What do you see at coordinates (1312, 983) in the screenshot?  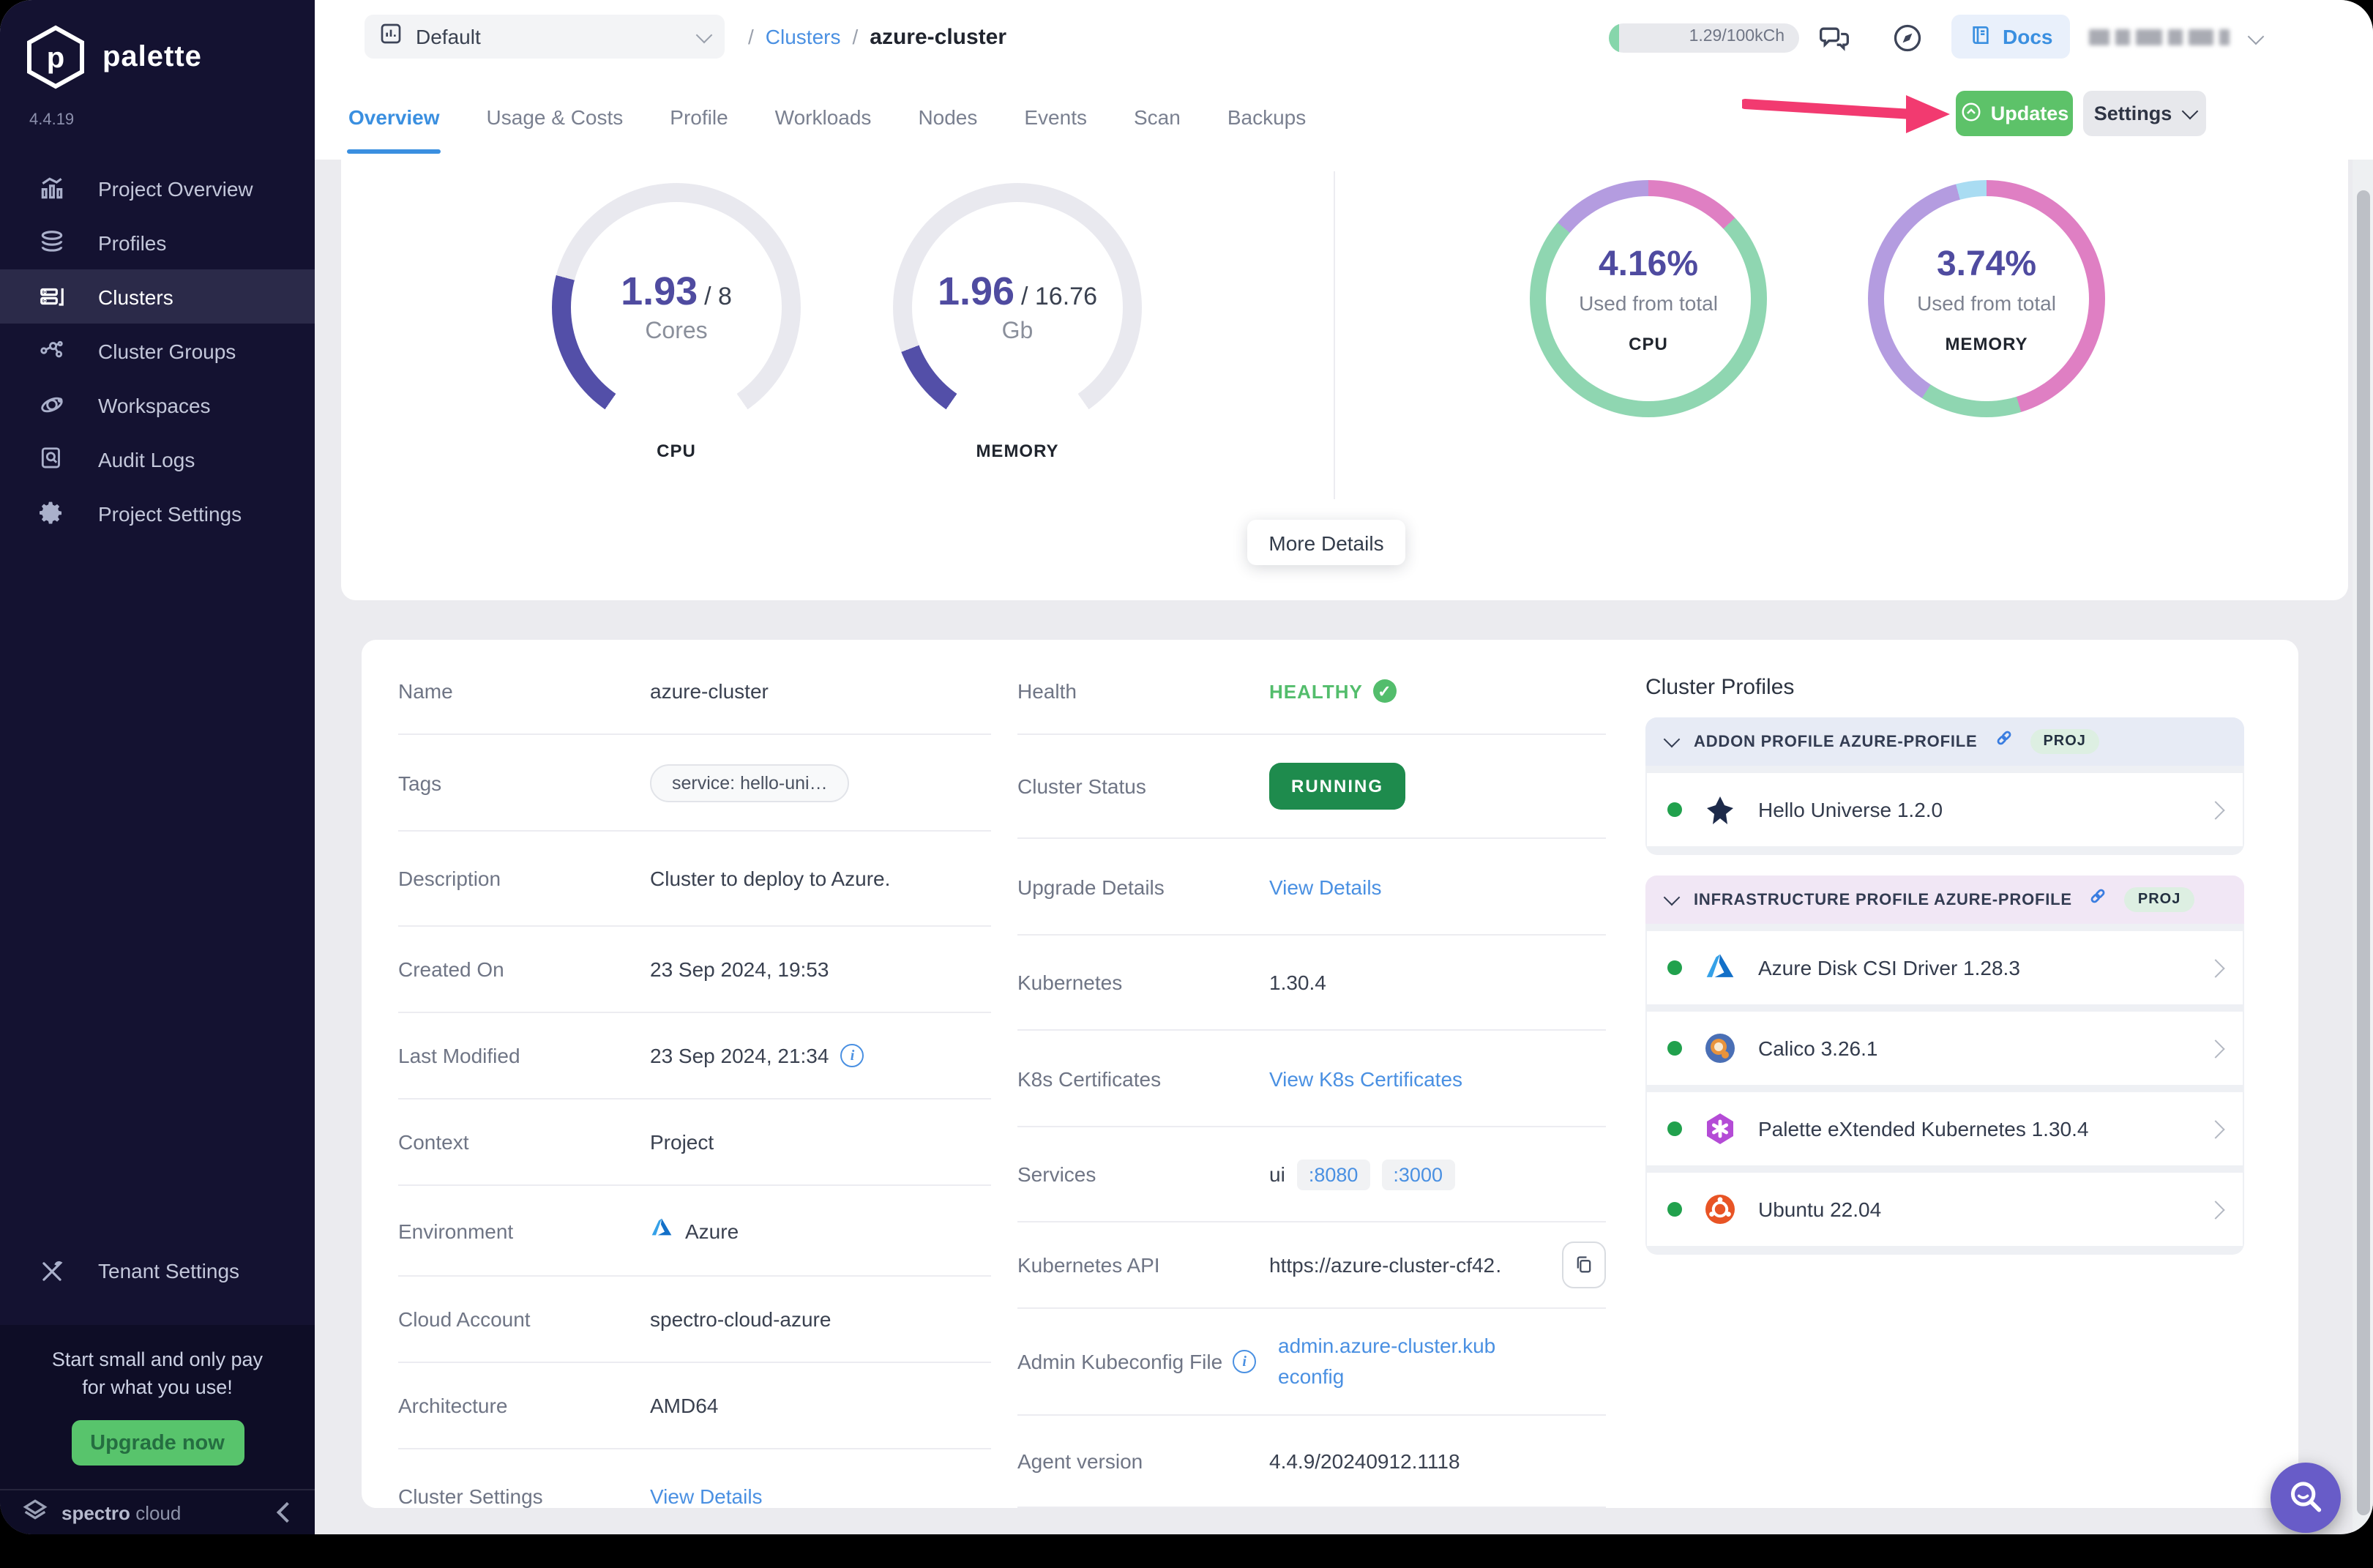 I see `detail-row-kubernetes: Kubernetes 1.30.4` at bounding box center [1312, 983].